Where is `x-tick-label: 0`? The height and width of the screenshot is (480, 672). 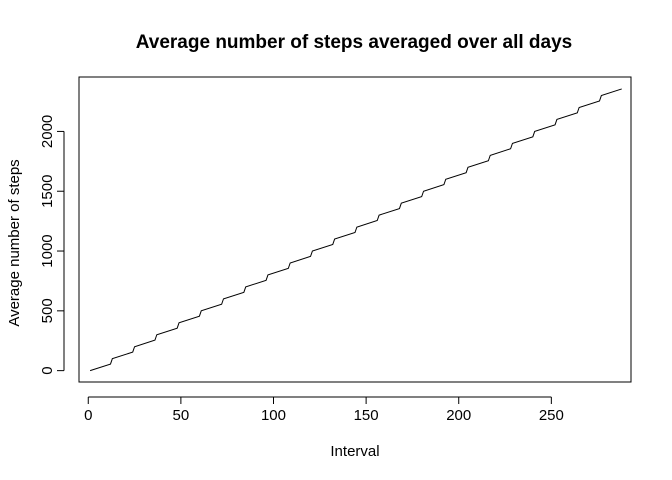 x-tick-label: 0 is located at coordinates (88, 415).